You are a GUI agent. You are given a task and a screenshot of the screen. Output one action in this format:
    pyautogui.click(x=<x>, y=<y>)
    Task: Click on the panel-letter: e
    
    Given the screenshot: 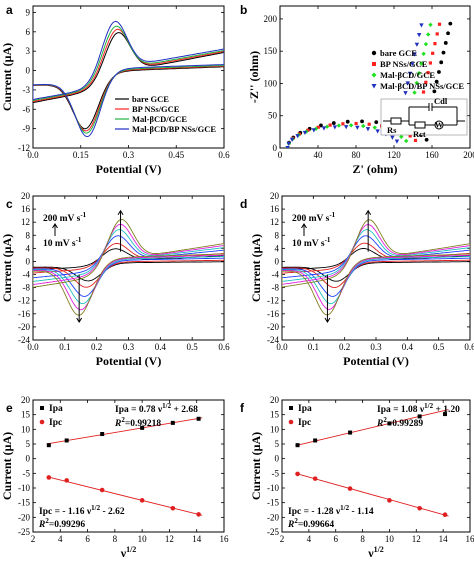 What is the action you would take?
    pyautogui.click(x=9, y=408)
    